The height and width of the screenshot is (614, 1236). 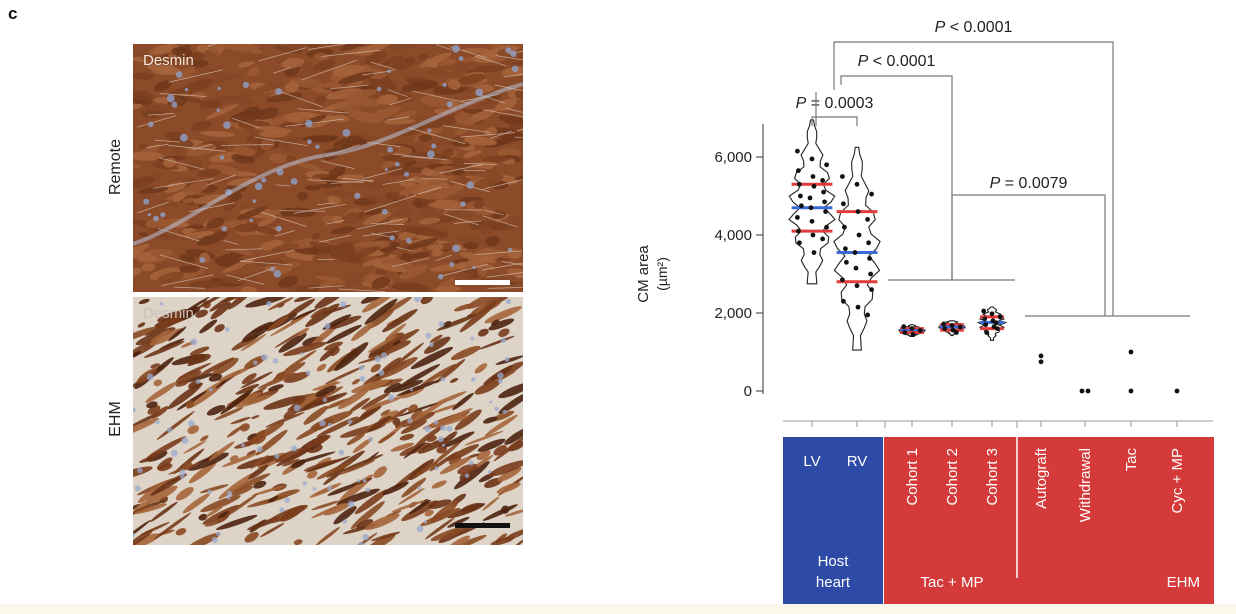 What do you see at coordinates (834, 561) in the screenshot?
I see `group-label-host: Host` at bounding box center [834, 561].